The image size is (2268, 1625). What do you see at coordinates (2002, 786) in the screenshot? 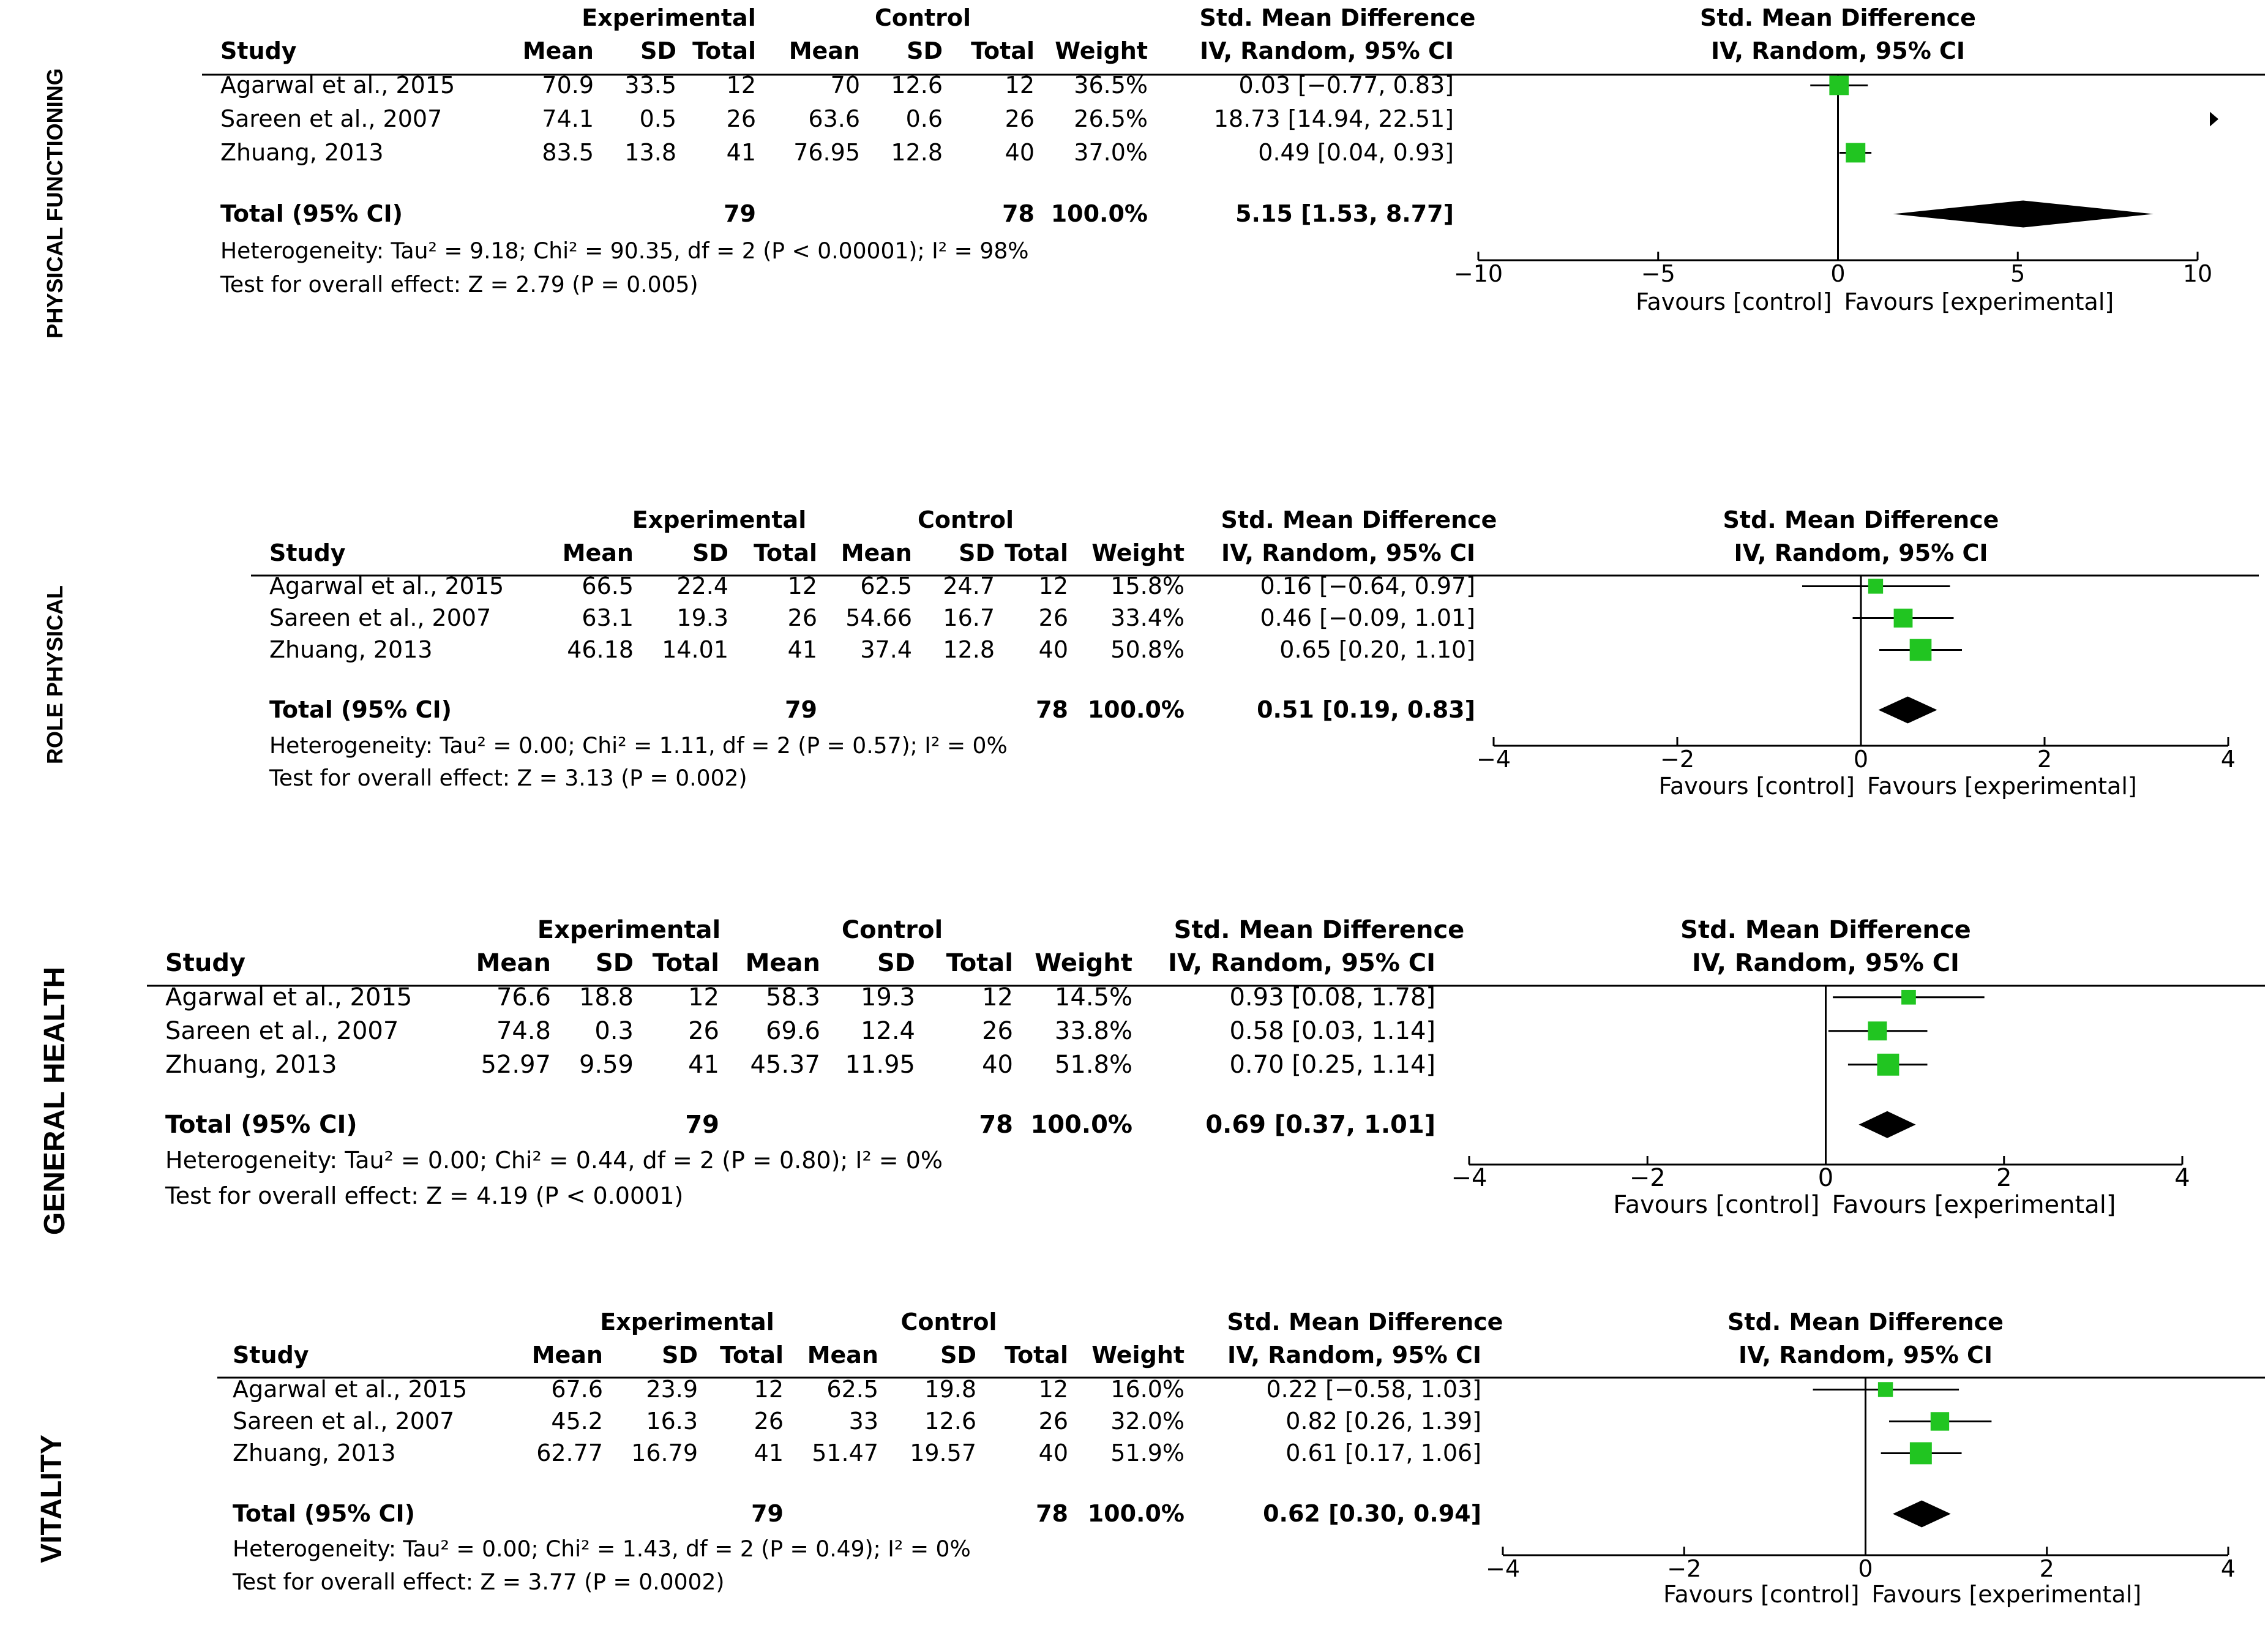
I see `favours-experimental-label: Favours [experimental]` at bounding box center [2002, 786].